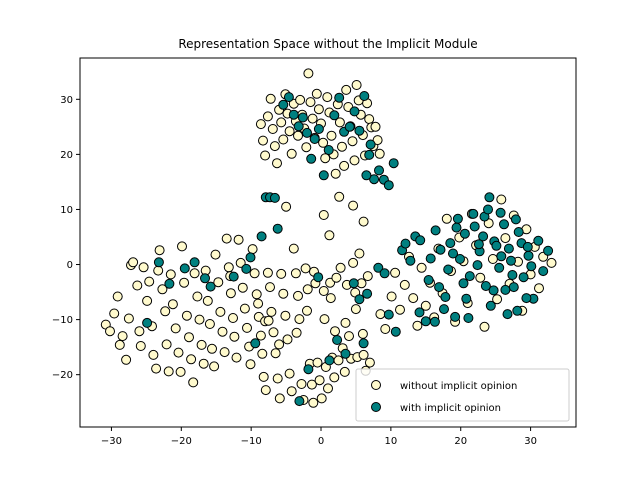 This screenshot has height=480, width=640. What do you see at coordinates (181, 441) in the screenshot?
I see `x-tick-label: −20` at bounding box center [181, 441].